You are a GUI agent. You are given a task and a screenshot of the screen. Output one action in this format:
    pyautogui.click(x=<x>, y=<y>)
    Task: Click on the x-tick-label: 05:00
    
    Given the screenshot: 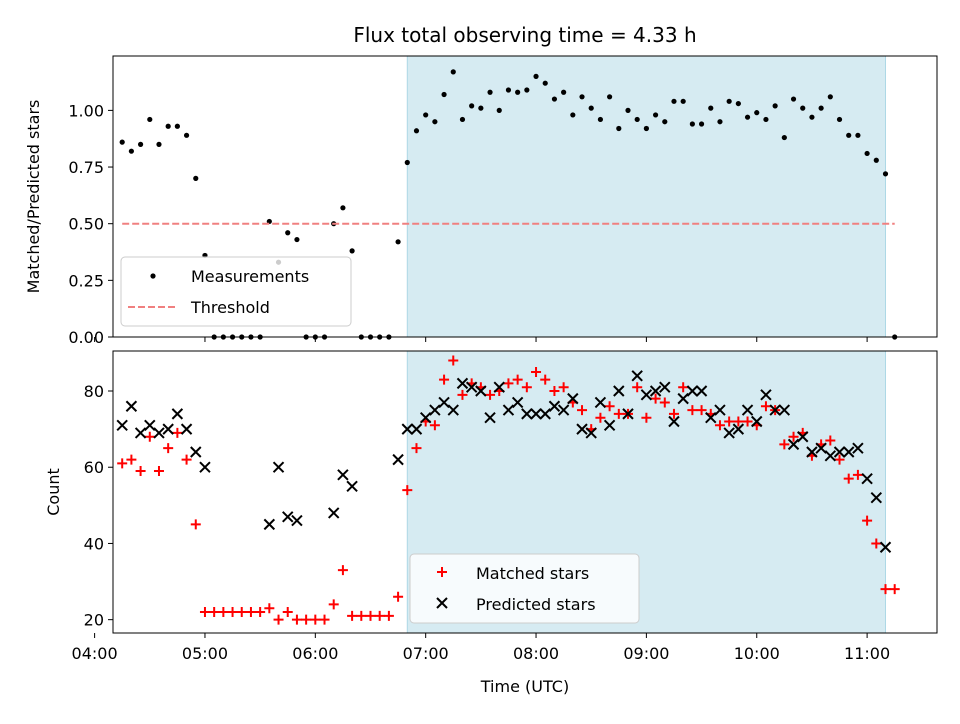 What is the action you would take?
    pyautogui.click(x=205, y=653)
    